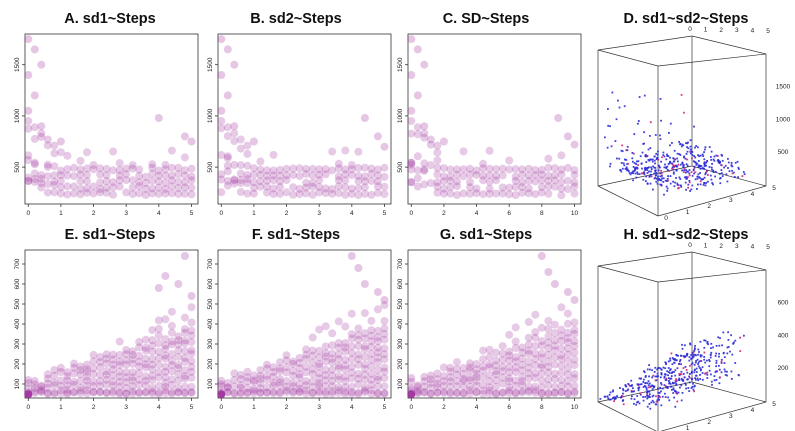  Describe the element at coordinates (737, 30) in the screenshot. I see `top-tick-label: 3` at that location.